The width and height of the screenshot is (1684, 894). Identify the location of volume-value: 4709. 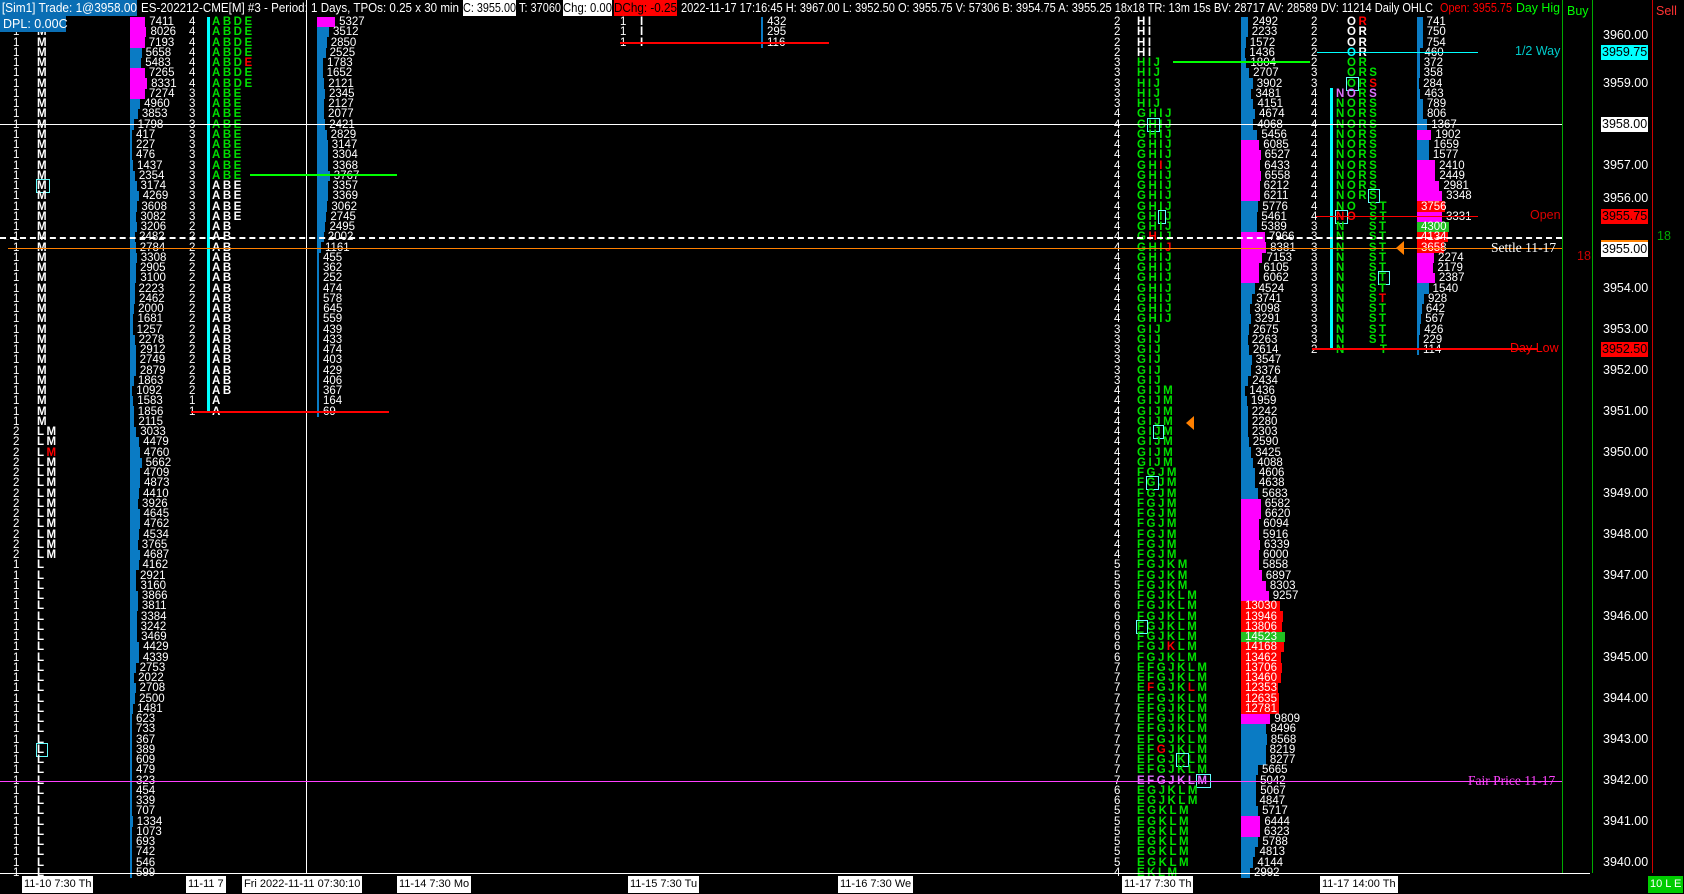
(156, 473).